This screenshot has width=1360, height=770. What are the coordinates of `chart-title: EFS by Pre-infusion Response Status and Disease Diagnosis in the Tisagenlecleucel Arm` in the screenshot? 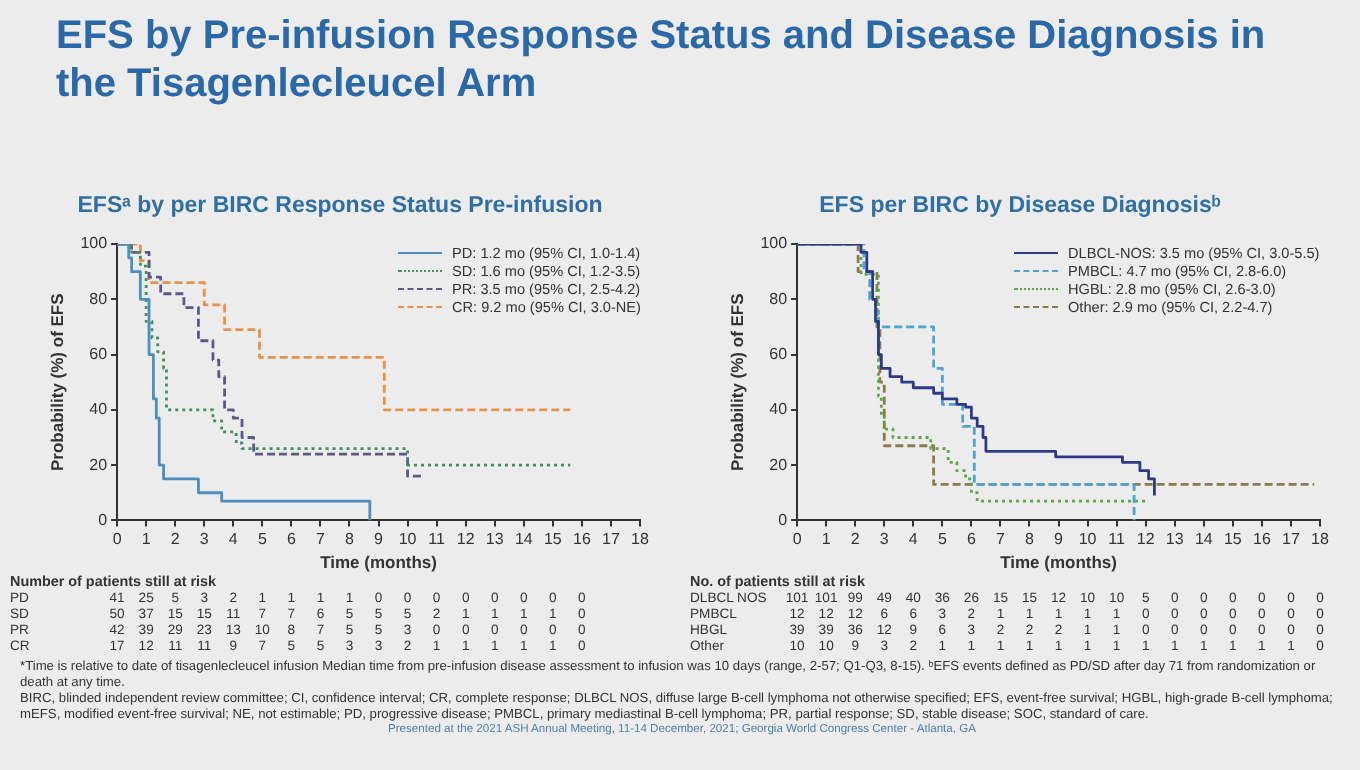 It's located at (662, 60).